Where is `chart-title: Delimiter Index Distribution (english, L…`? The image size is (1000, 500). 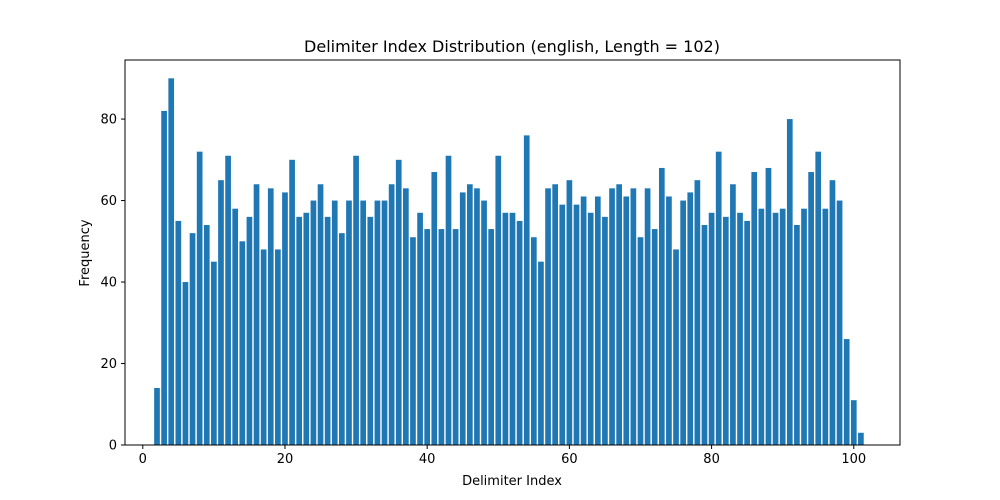 chart-title: Delimiter Index Distribution (english, L… is located at coordinates (512, 46).